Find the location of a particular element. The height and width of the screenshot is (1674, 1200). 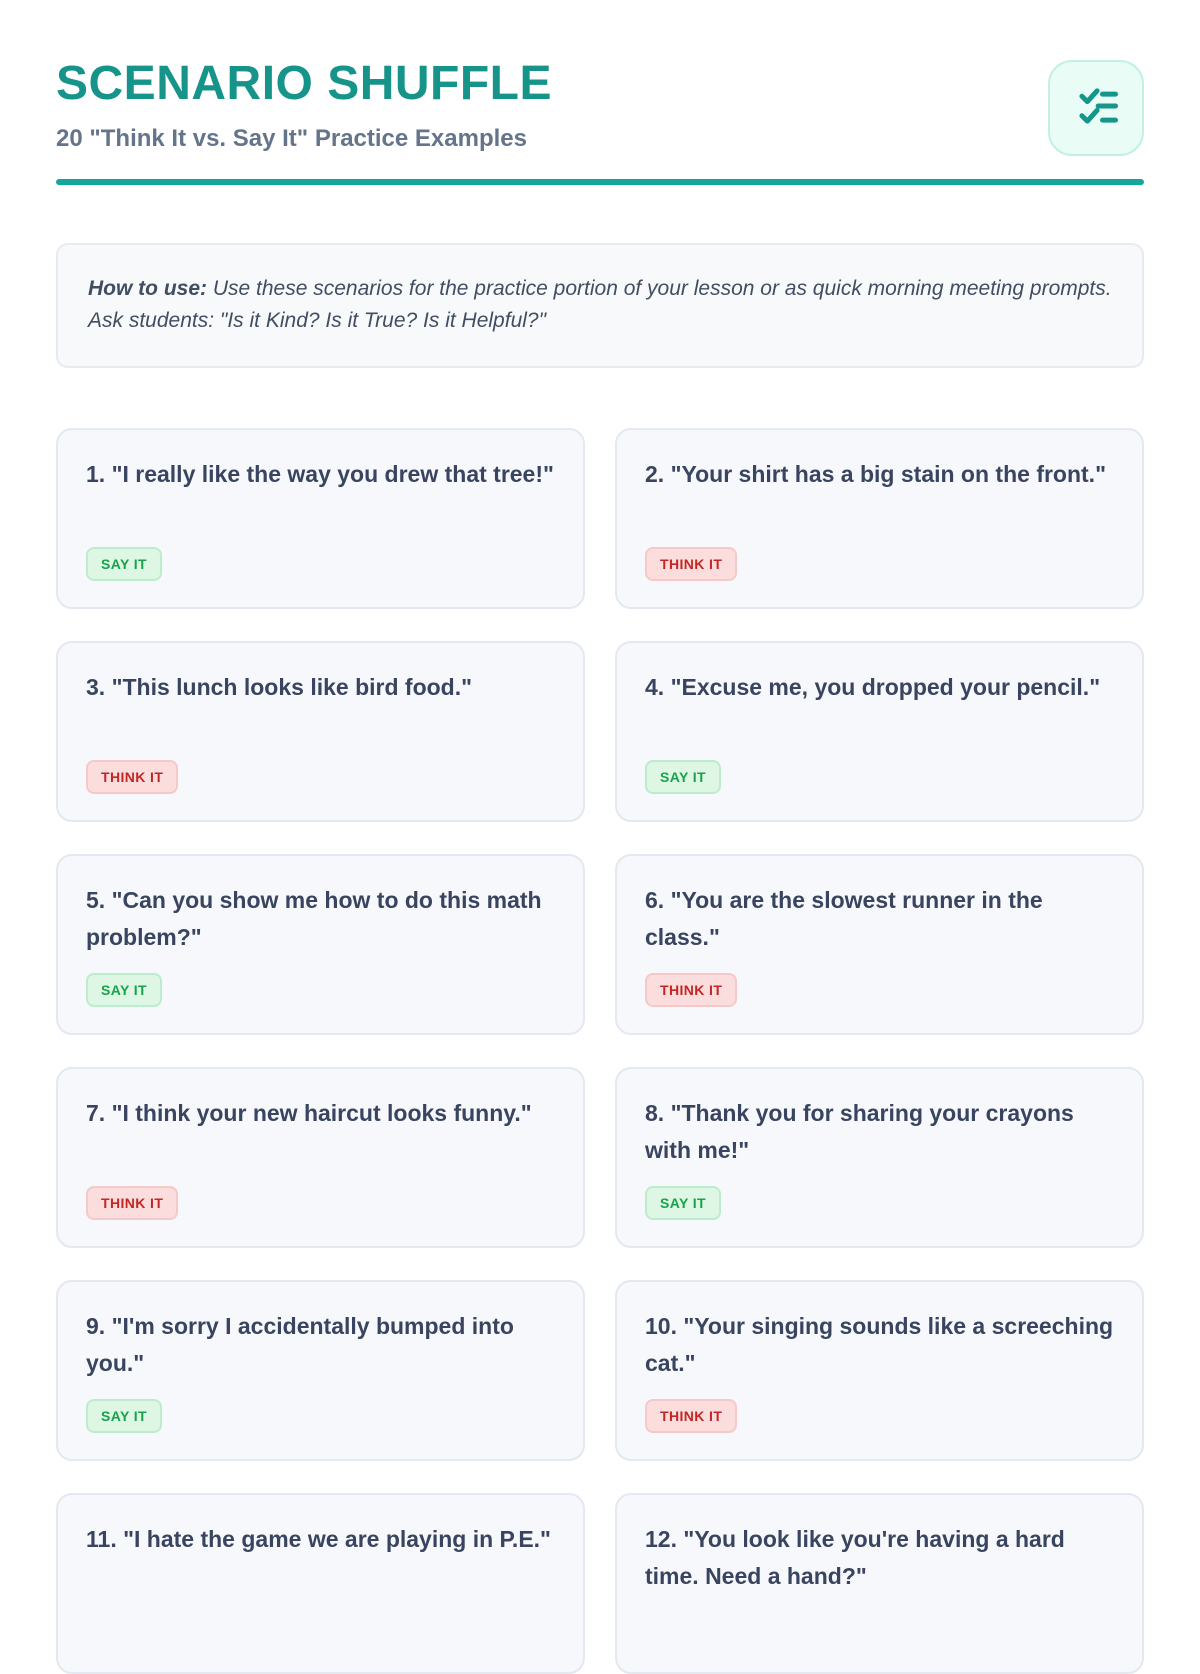

checklist-icon is located at coordinates (1096, 108).